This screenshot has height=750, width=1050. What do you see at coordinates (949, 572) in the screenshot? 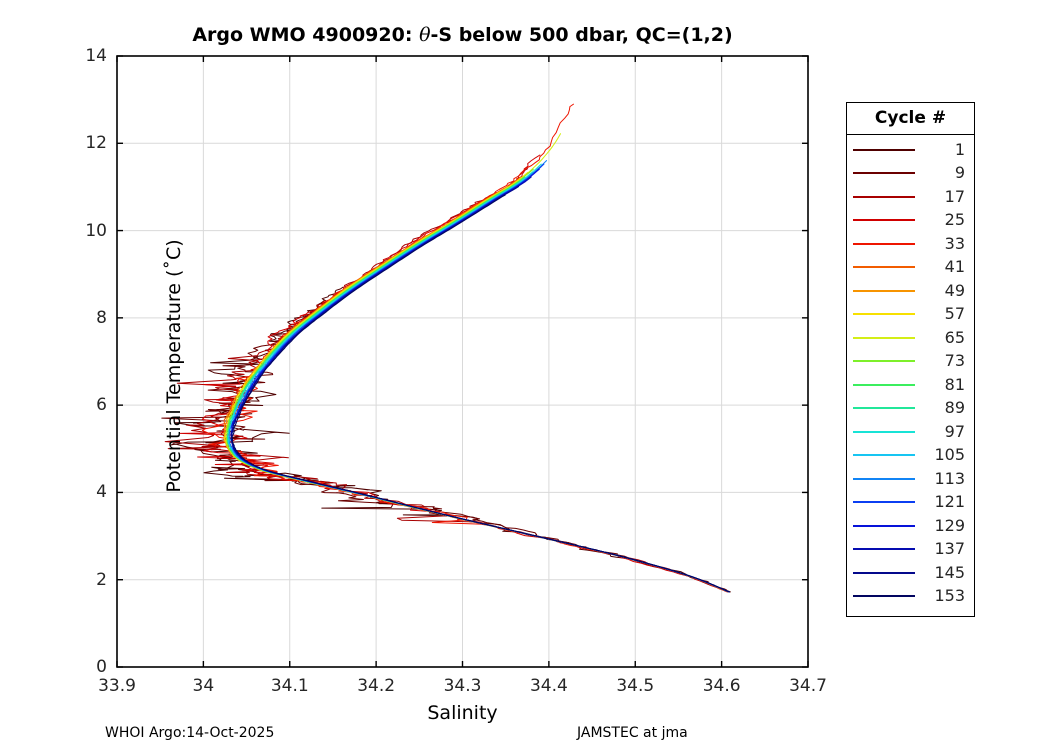
I see `legend-label-145: 145` at bounding box center [949, 572].